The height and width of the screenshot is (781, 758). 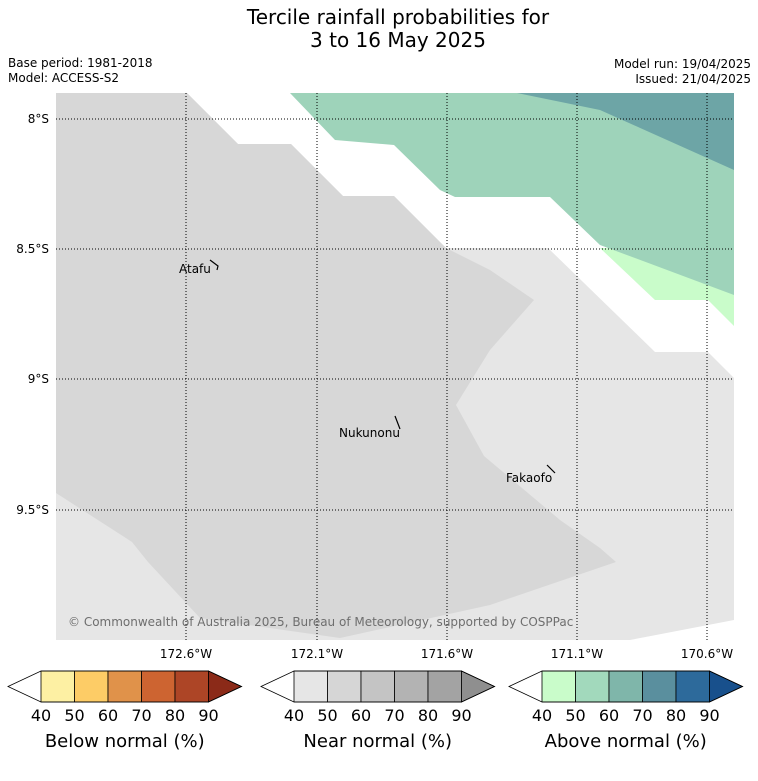 I want to click on colorbar-below-tick: 70, so click(x=141, y=715).